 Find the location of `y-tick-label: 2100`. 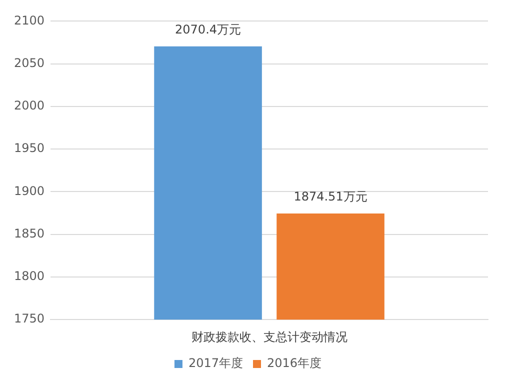

y-tick-label: 2100 is located at coordinates (29, 20).